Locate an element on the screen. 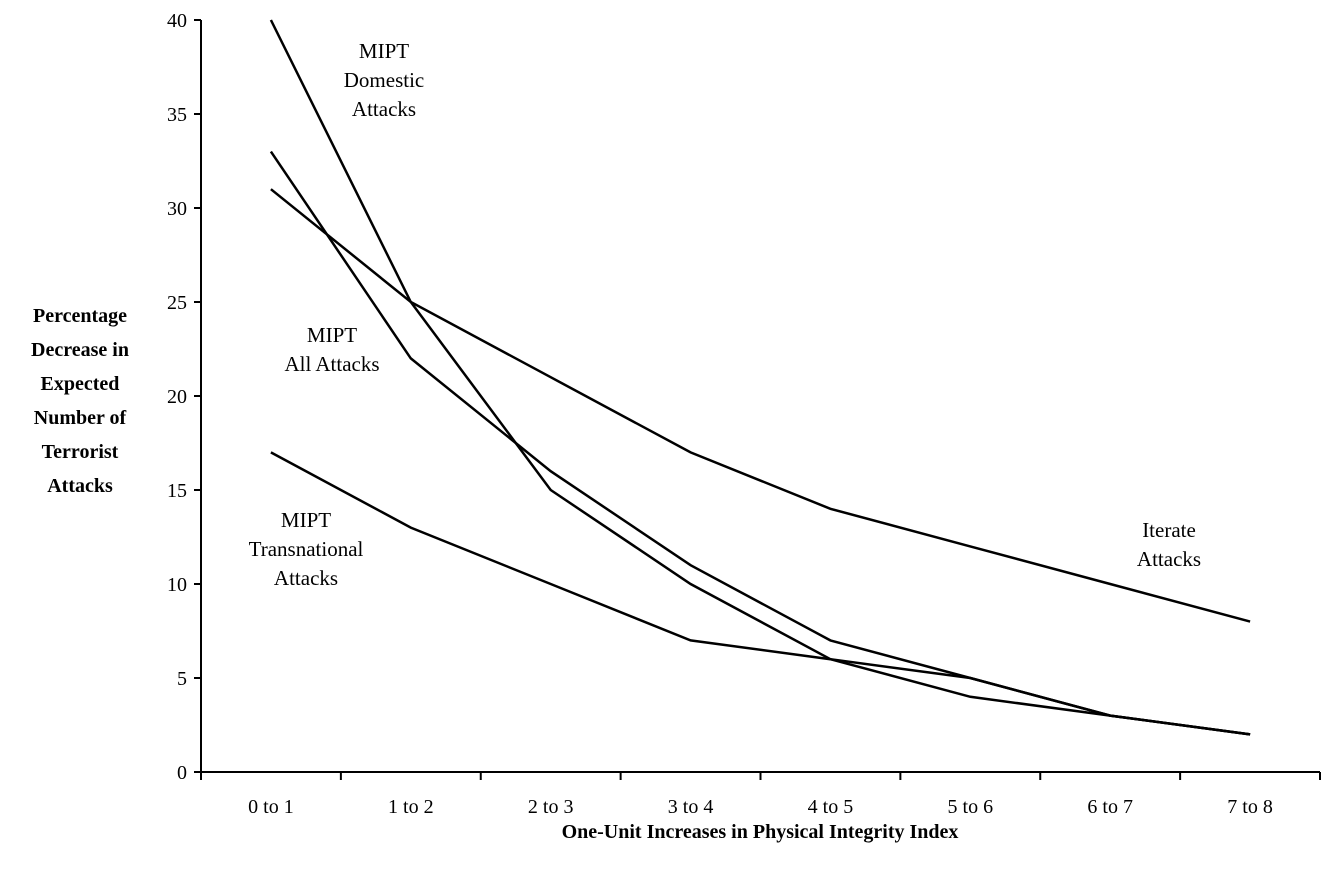 Image resolution: width=1329 pixels, height=878 pixels. y-axis-title-line: Attacks is located at coordinates (80, 486).